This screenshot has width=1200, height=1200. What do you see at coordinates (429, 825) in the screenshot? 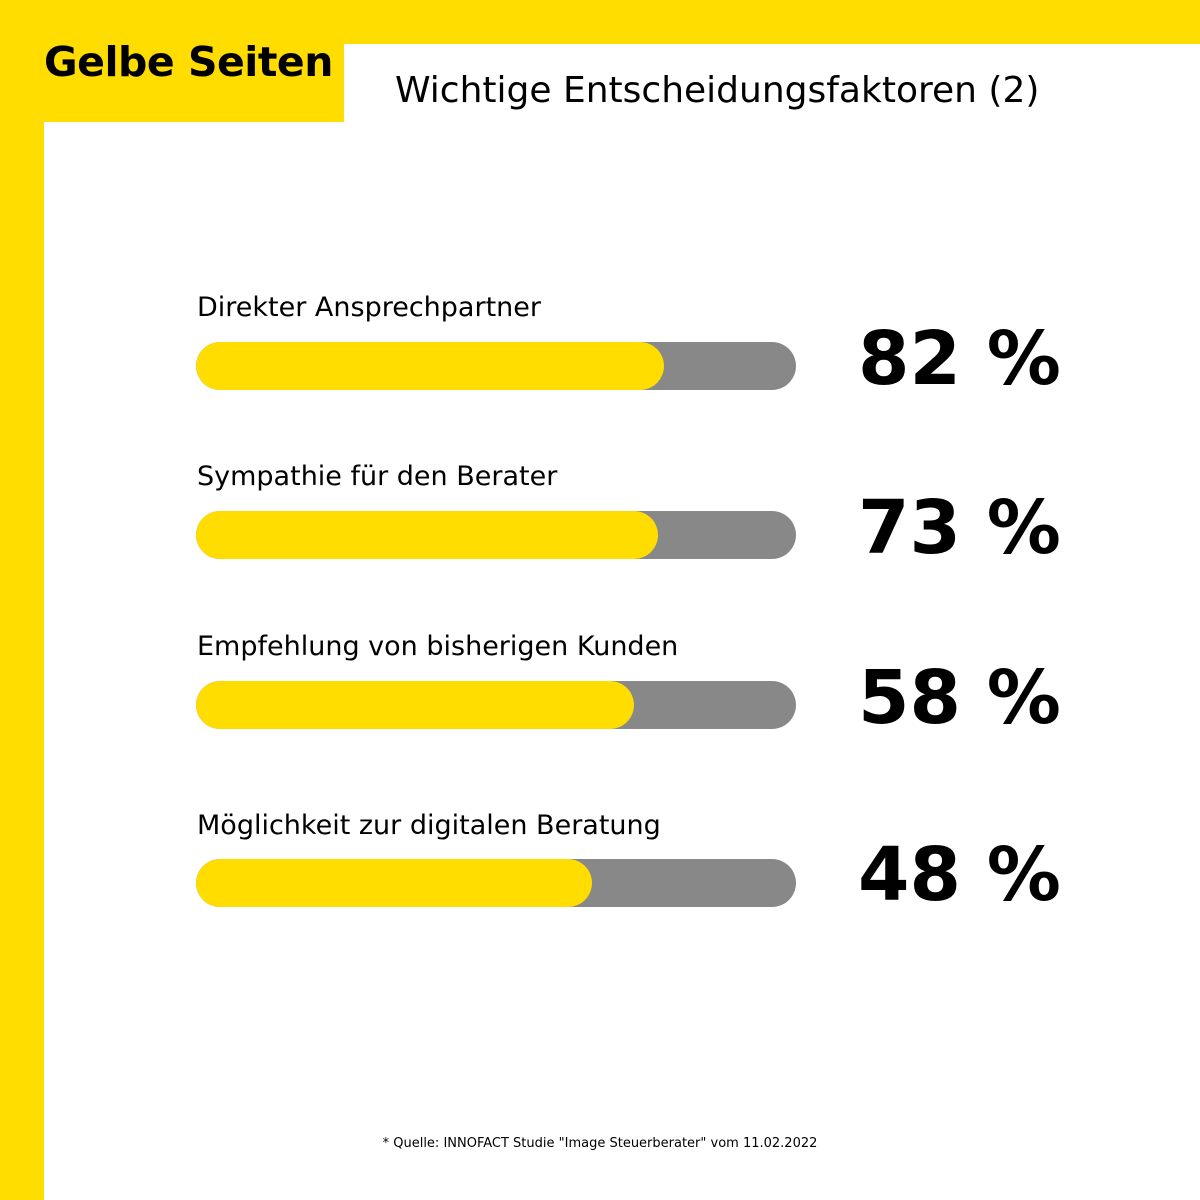
I see `category-label: Möglichkeit zur digitalen Beratung` at bounding box center [429, 825].